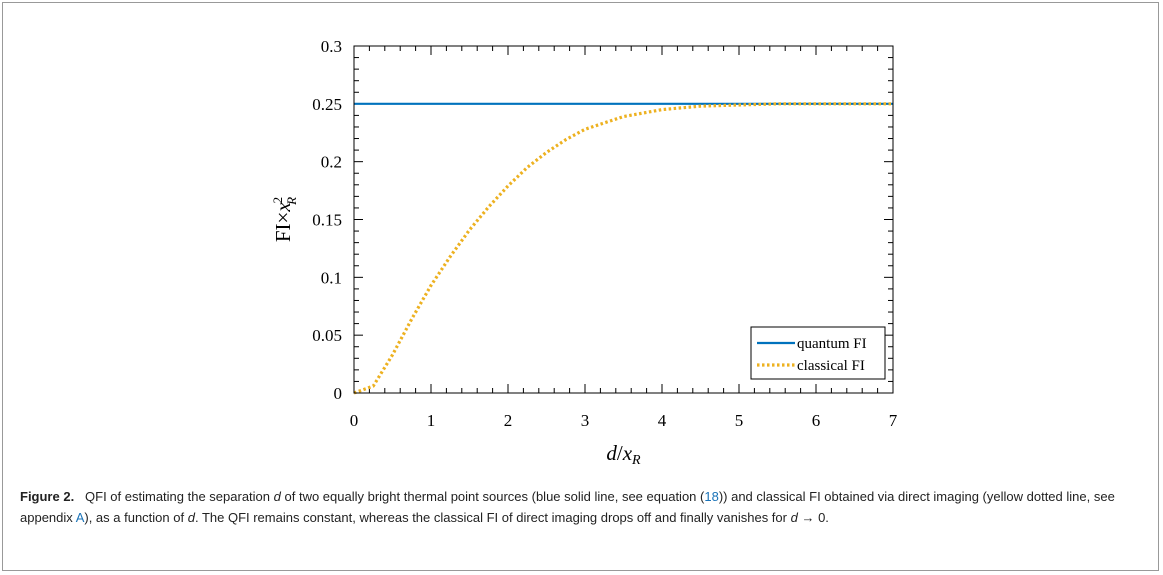 The height and width of the screenshot is (575, 1163). I want to click on x-tick-label: 0, so click(354, 420).